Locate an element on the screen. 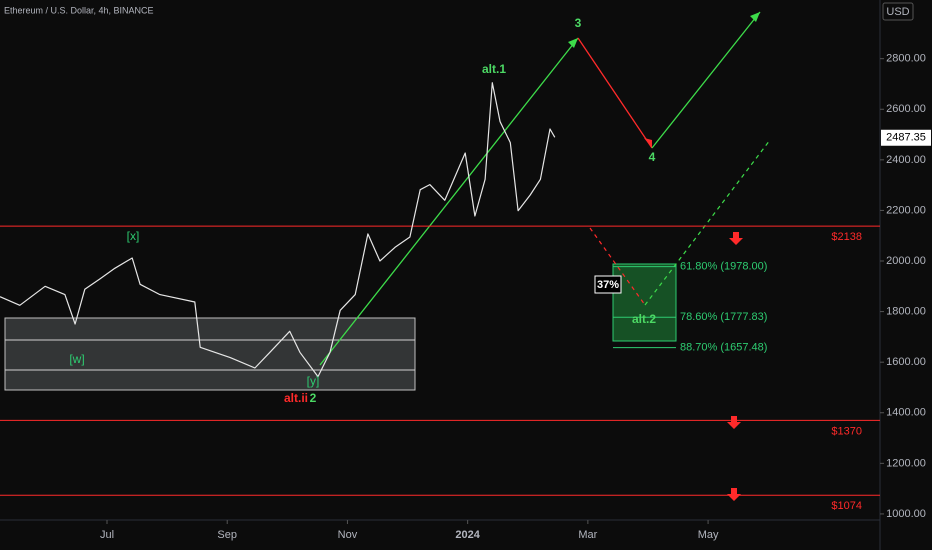 The height and width of the screenshot is (550, 932). fib-box is located at coordinates (644, 302).